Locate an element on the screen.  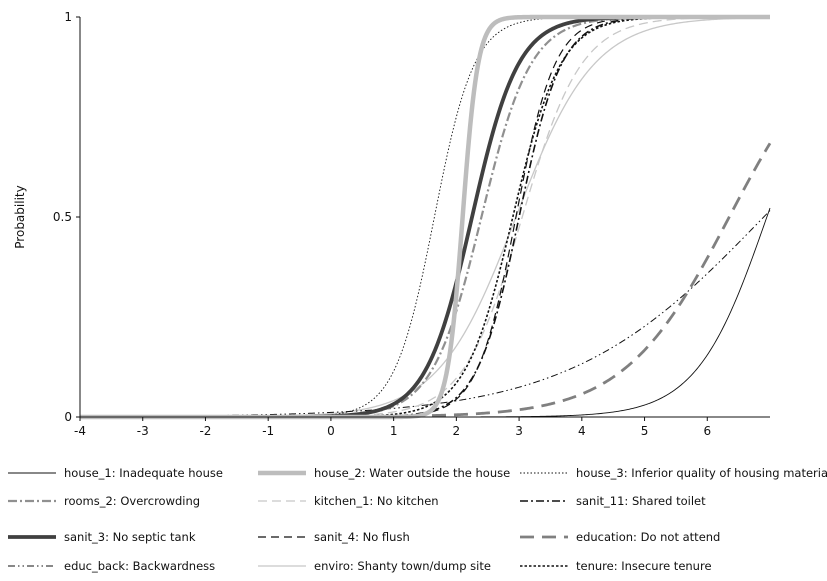
y-tick-label: 0 is located at coordinates (68, 417).